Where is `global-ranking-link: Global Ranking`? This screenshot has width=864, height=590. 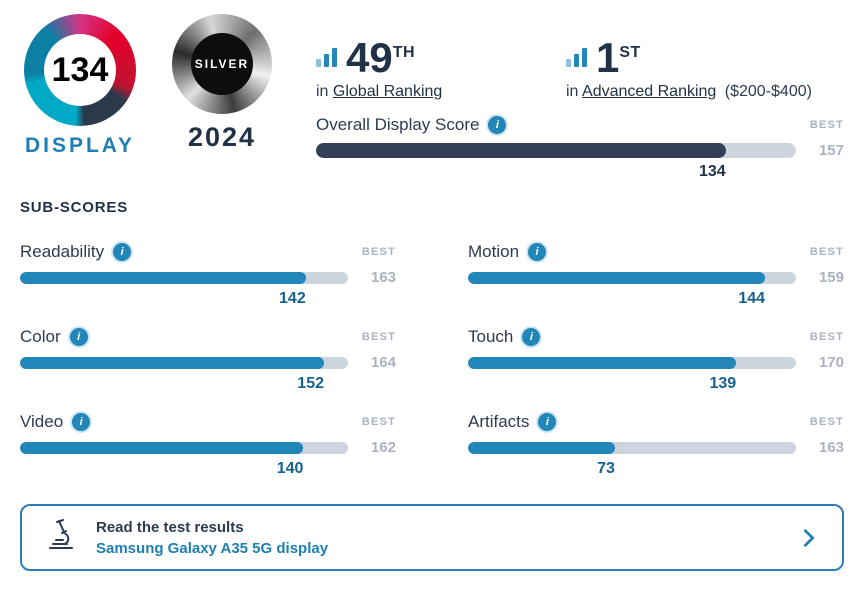 global-ranking-link: Global Ranking is located at coordinates (387, 92).